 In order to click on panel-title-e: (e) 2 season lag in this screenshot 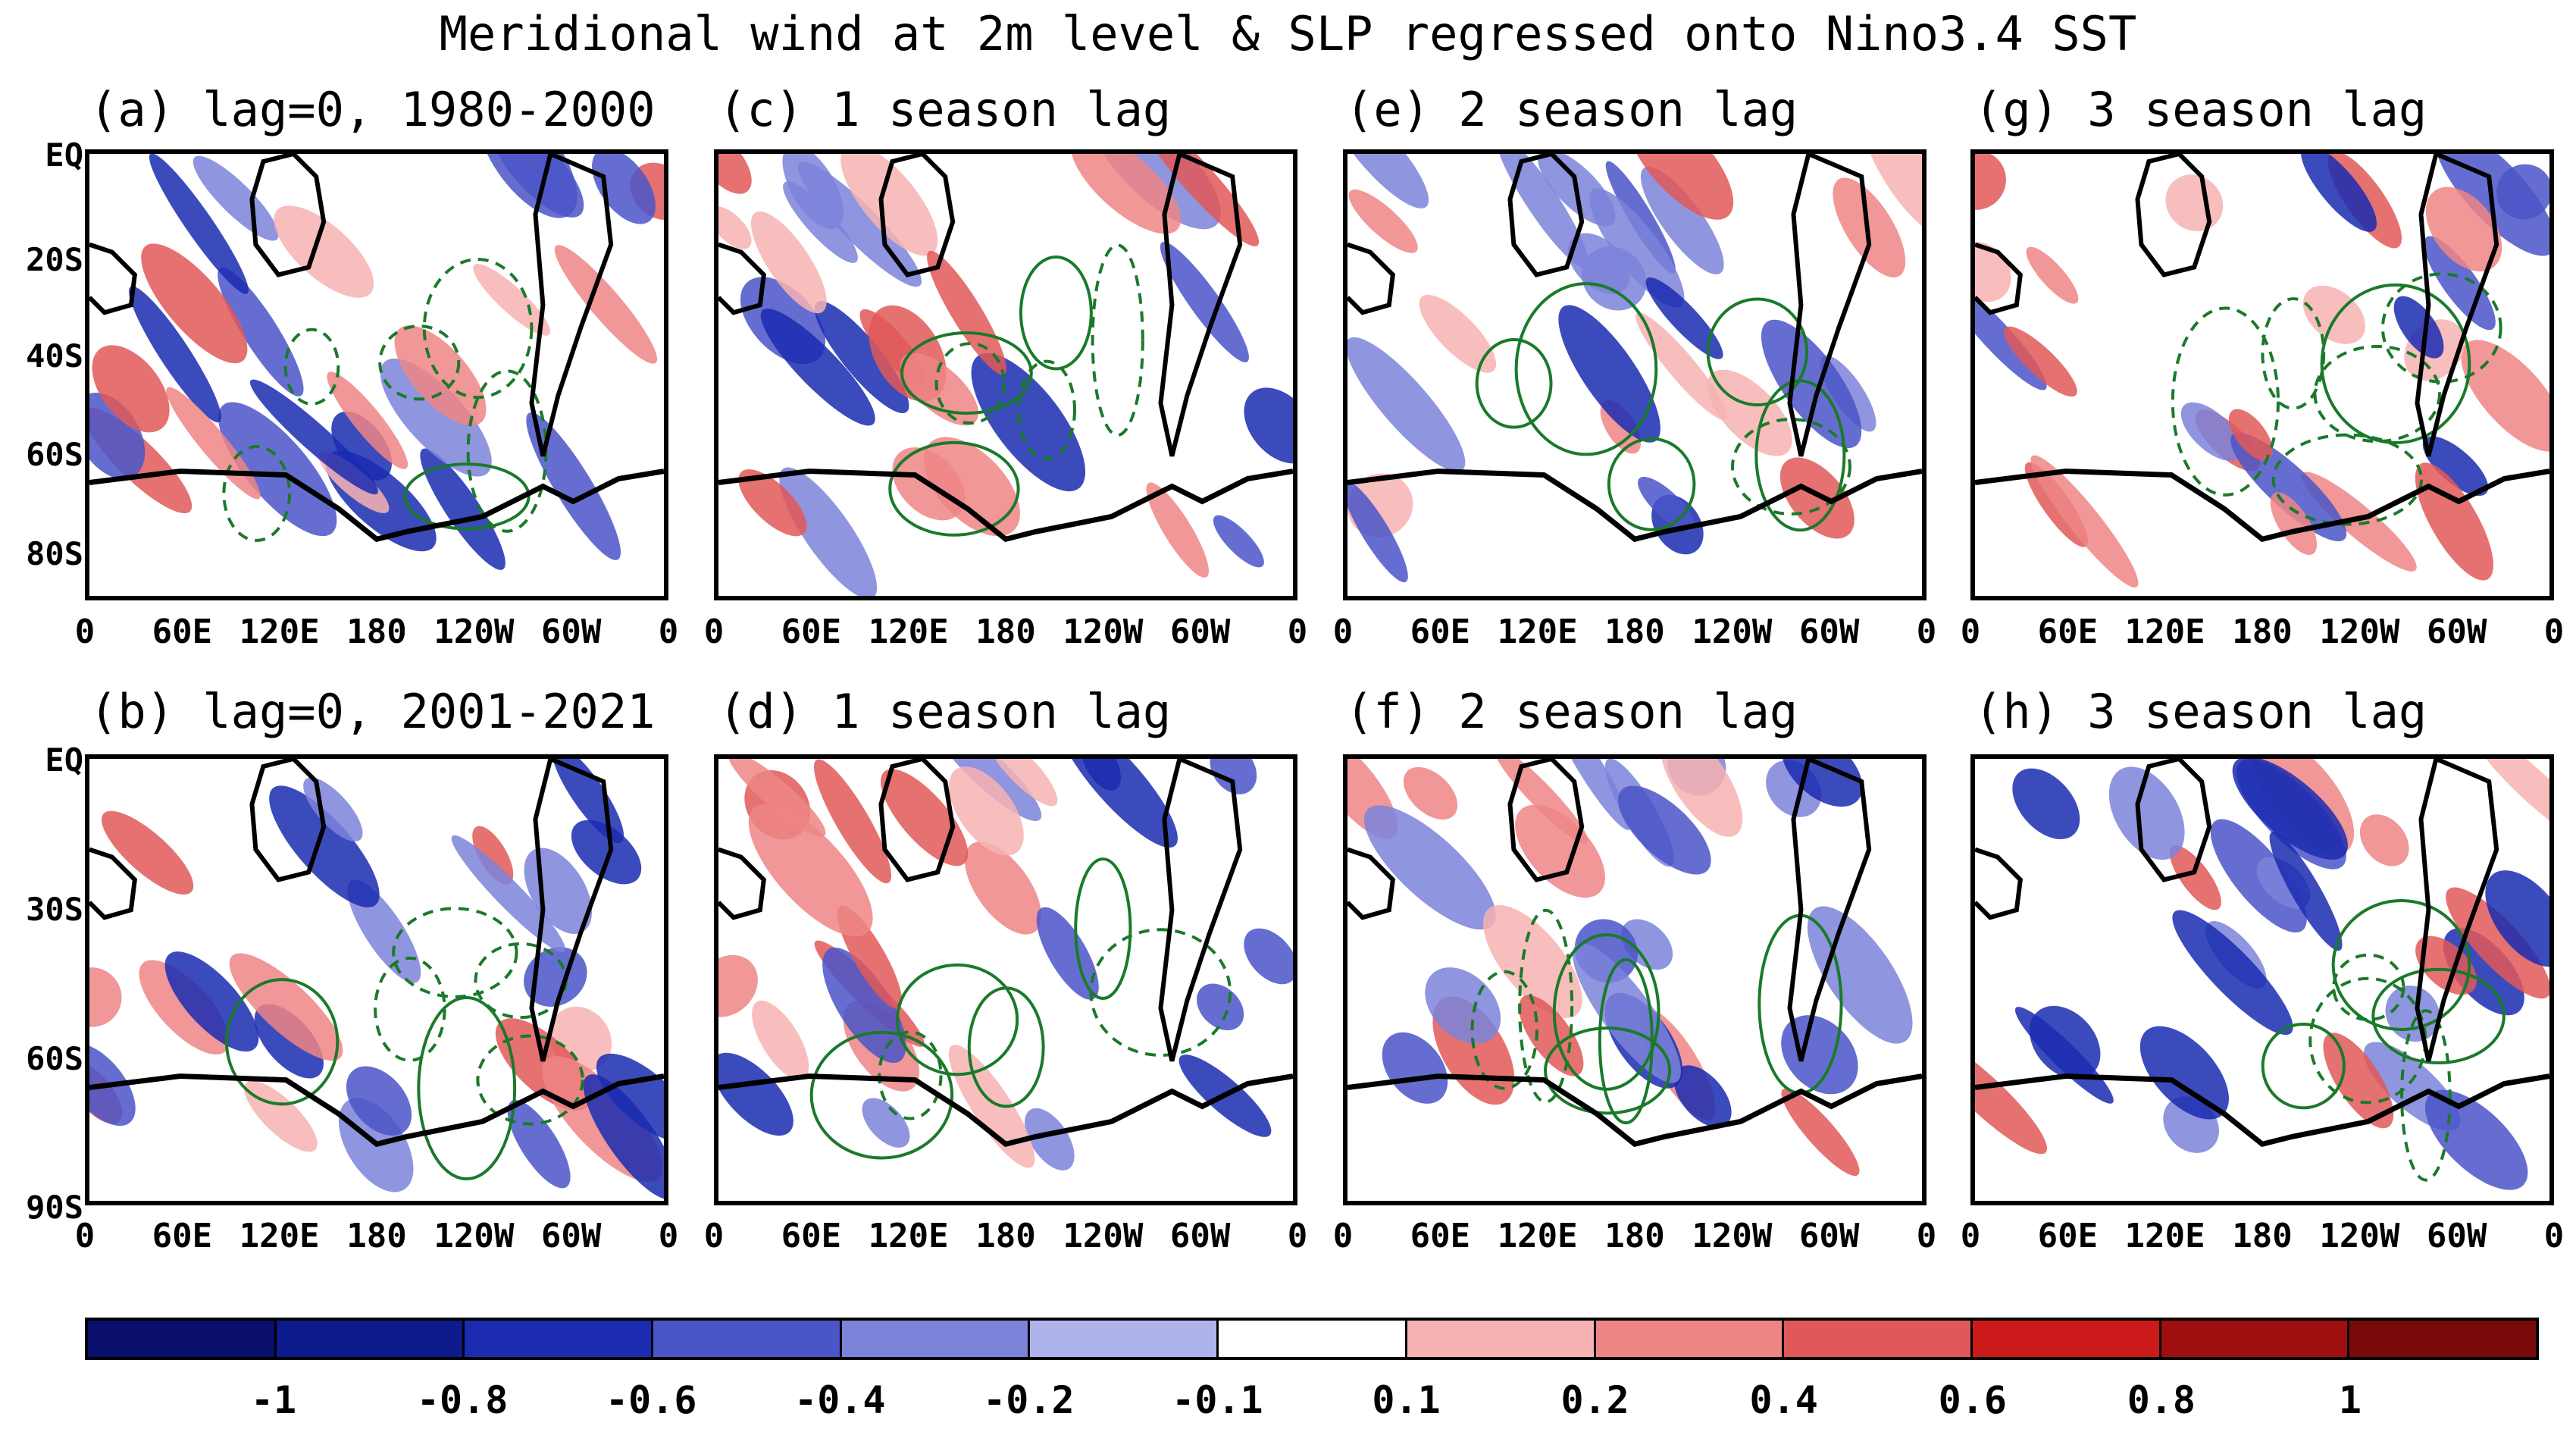, I will do `click(1572, 109)`.